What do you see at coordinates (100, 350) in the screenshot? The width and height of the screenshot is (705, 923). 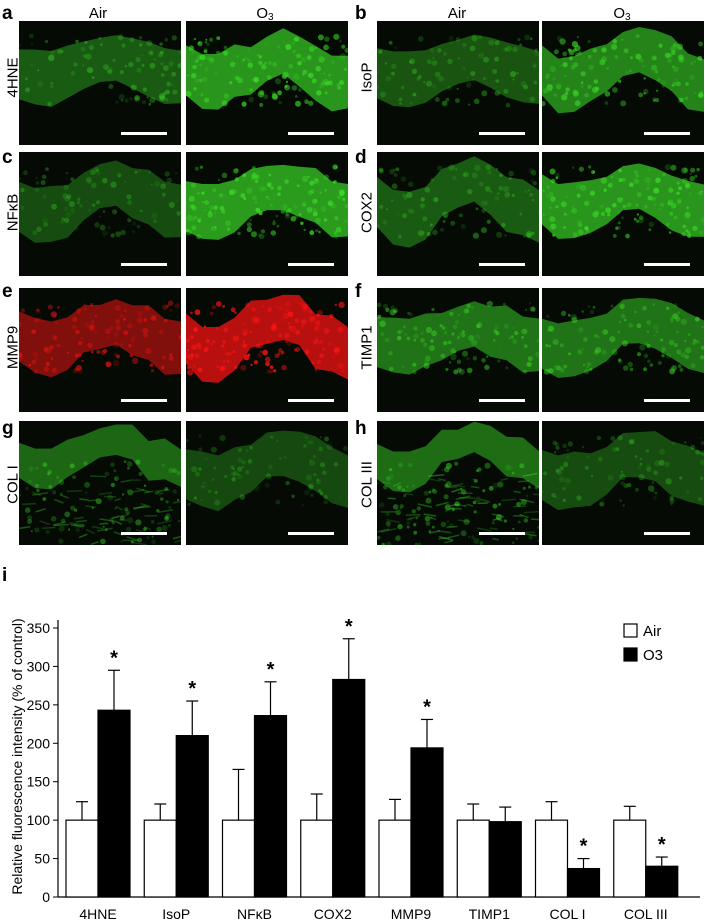 I see `micrograph-e-air` at bounding box center [100, 350].